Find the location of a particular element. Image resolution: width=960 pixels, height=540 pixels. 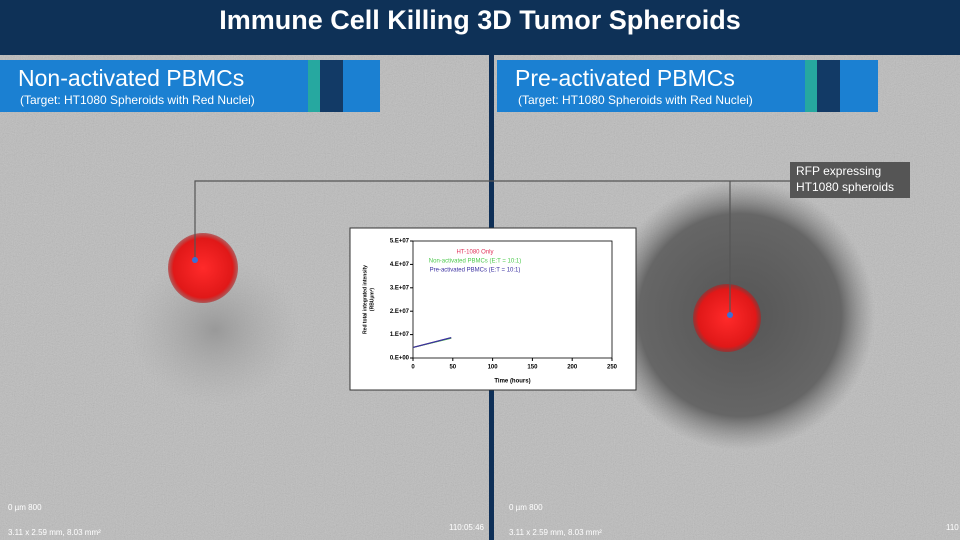

y-tick-label: 3.E+07 is located at coordinates (400, 288).